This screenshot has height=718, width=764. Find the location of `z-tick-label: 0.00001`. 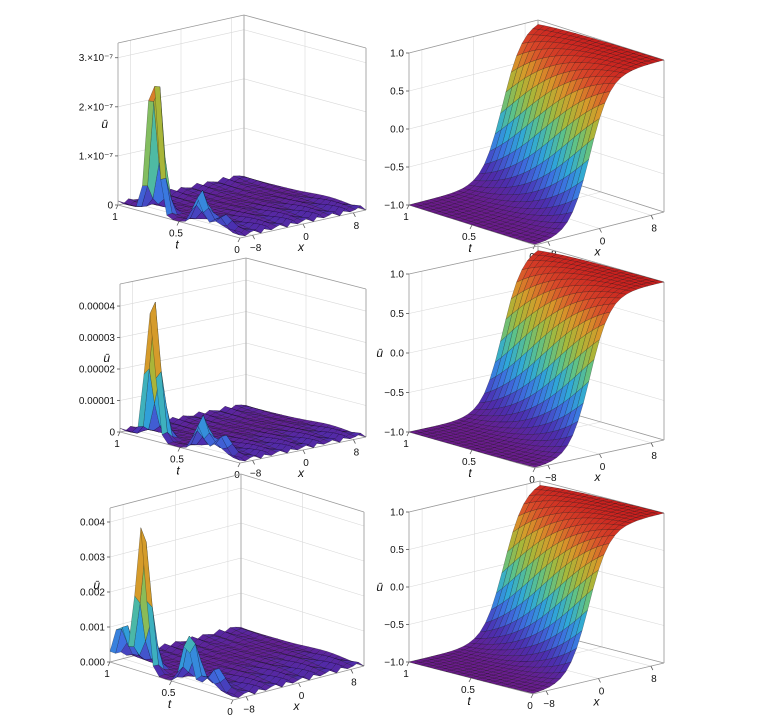

z-tick-label: 0.00001 is located at coordinates (97, 401).